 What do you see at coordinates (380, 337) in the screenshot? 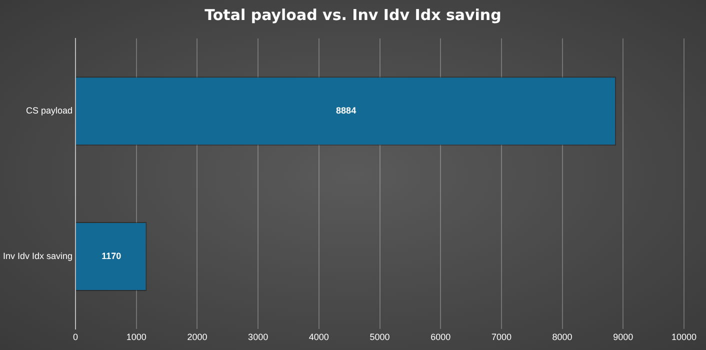
I see `x-tick-label: 5000` at bounding box center [380, 337].